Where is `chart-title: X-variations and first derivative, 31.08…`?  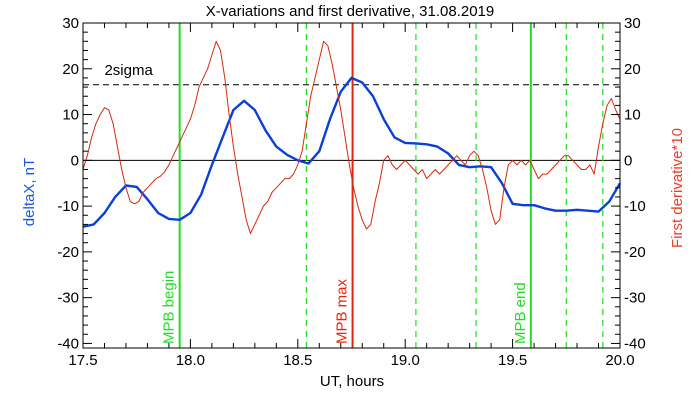
chart-title: X-variations and first derivative, 31.08… is located at coordinates (350, 11).